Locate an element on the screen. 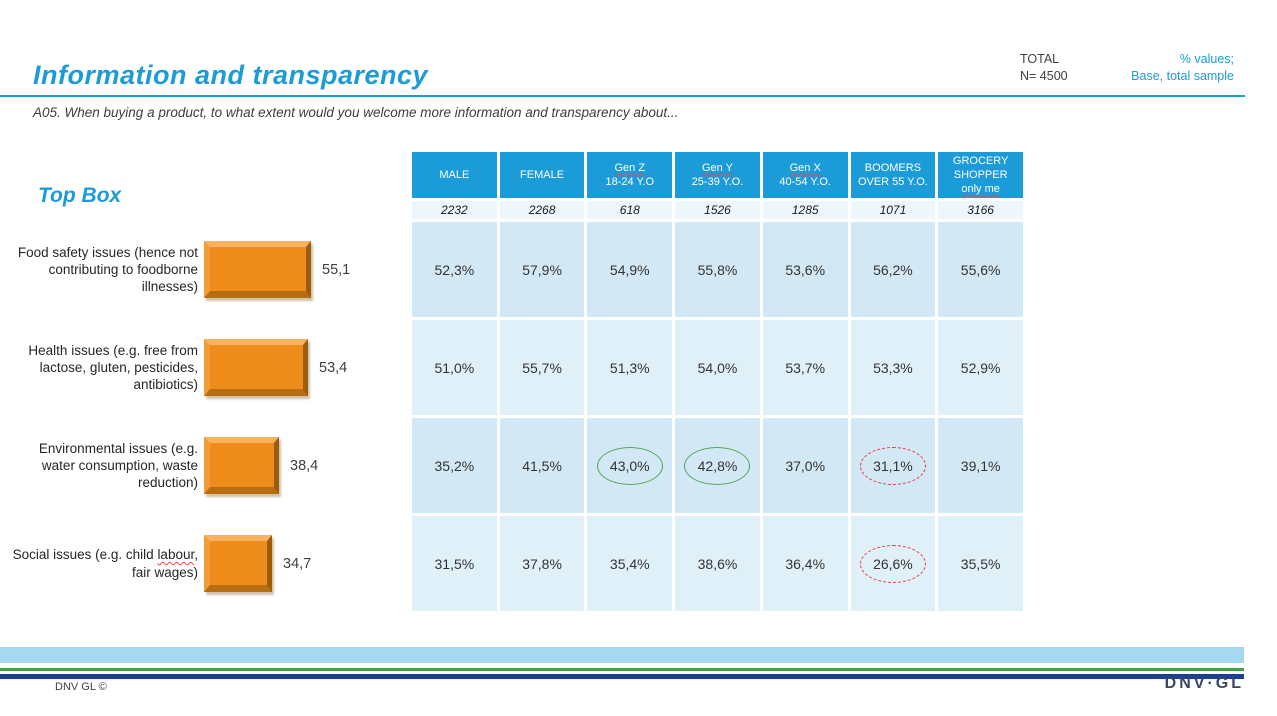  column-header-line: SHOPPER is located at coordinates (980, 174).